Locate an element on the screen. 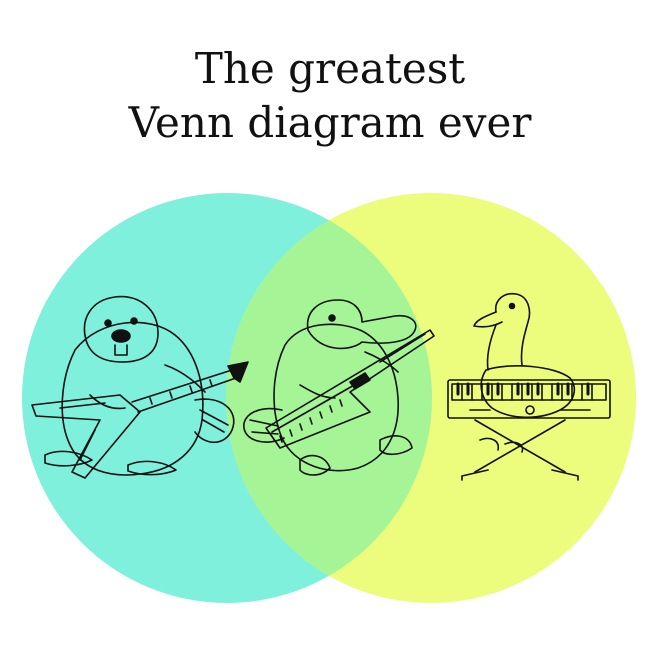 The image size is (660, 660). title-line-2: Venn diagram ever is located at coordinates (330, 122).